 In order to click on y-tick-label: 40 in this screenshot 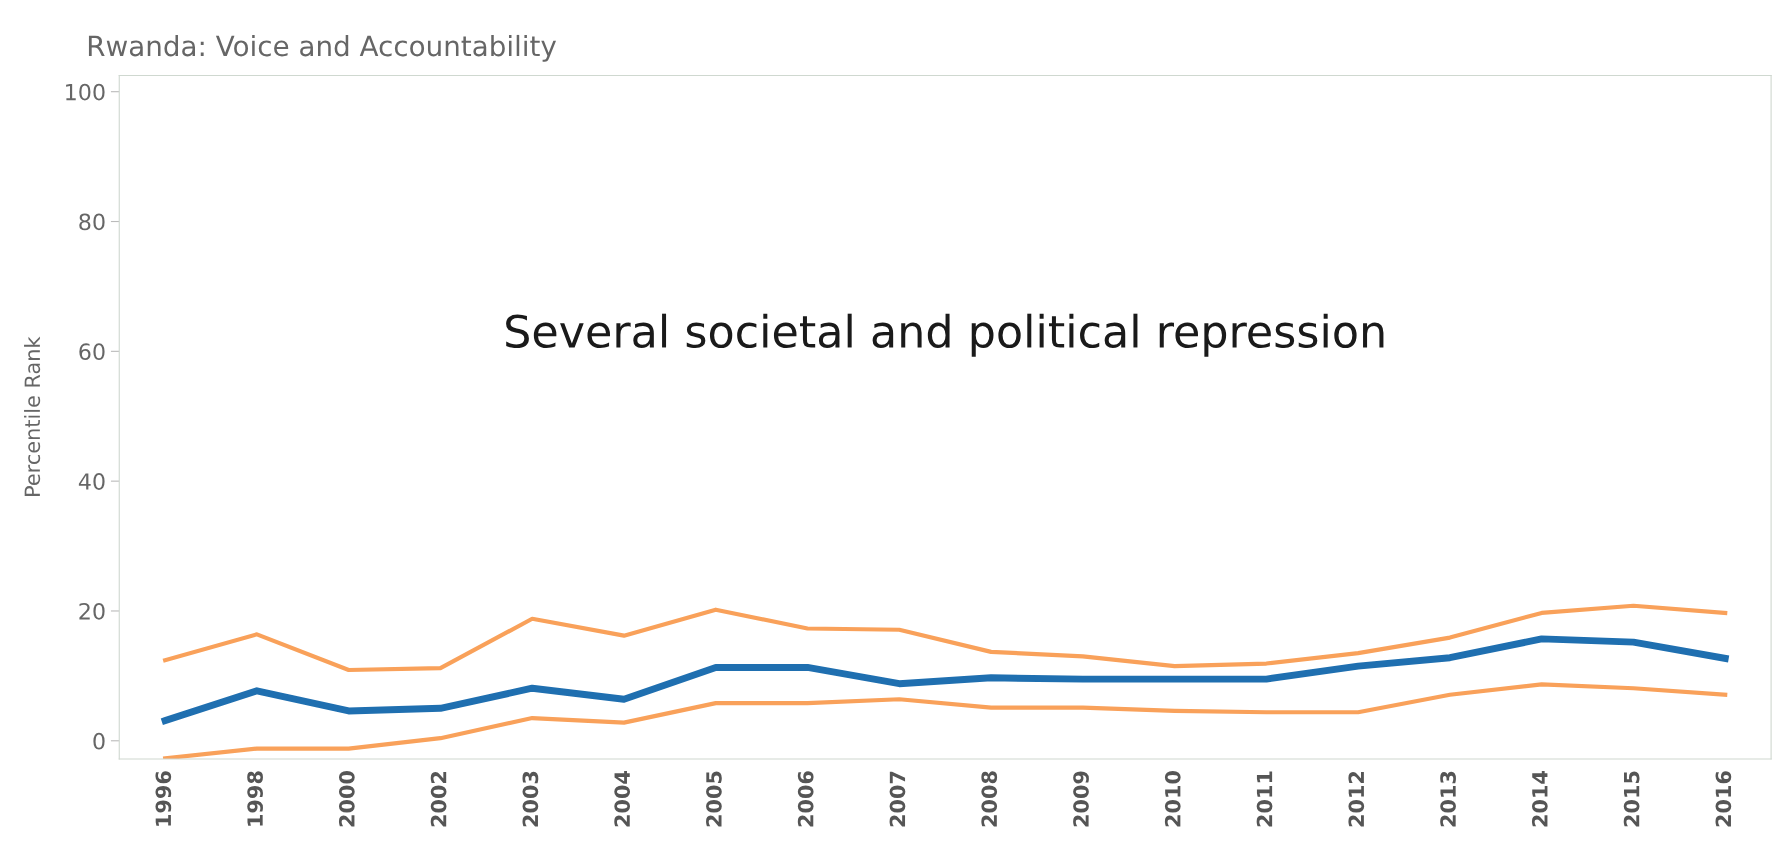, I will do `click(91, 481)`.